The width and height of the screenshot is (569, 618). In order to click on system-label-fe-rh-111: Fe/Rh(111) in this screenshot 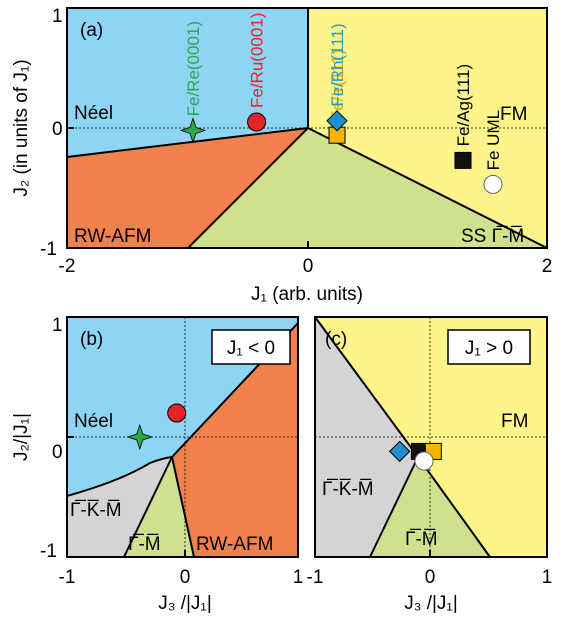, I will do `click(337, 64)`.